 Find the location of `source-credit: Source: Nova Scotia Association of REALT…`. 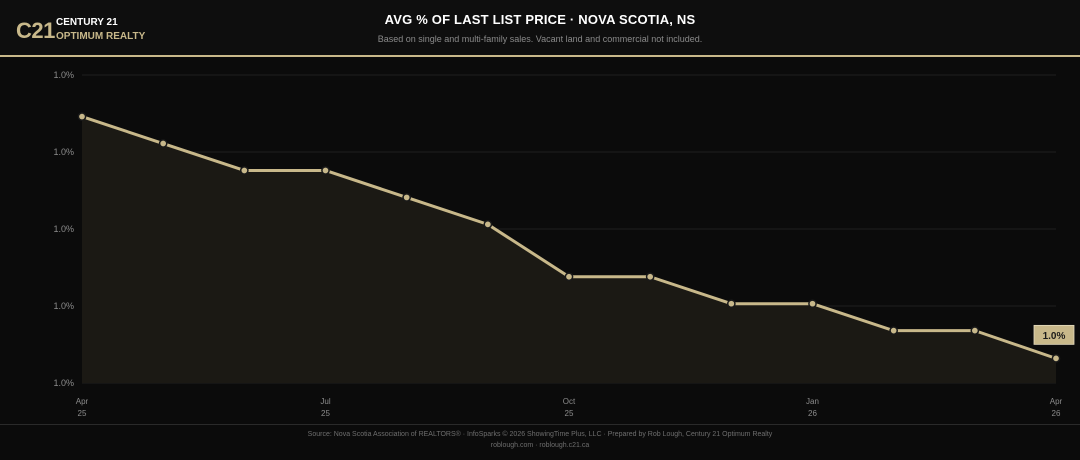

source-credit: Source: Nova Scotia Association of REALT… is located at coordinates (540, 434).